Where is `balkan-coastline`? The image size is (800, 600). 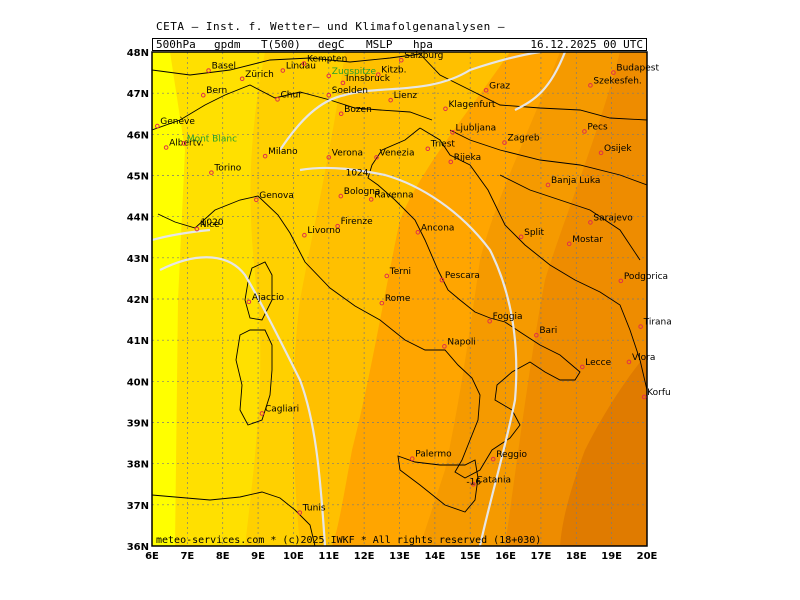 balkan-coastline is located at coordinates (533, 259).